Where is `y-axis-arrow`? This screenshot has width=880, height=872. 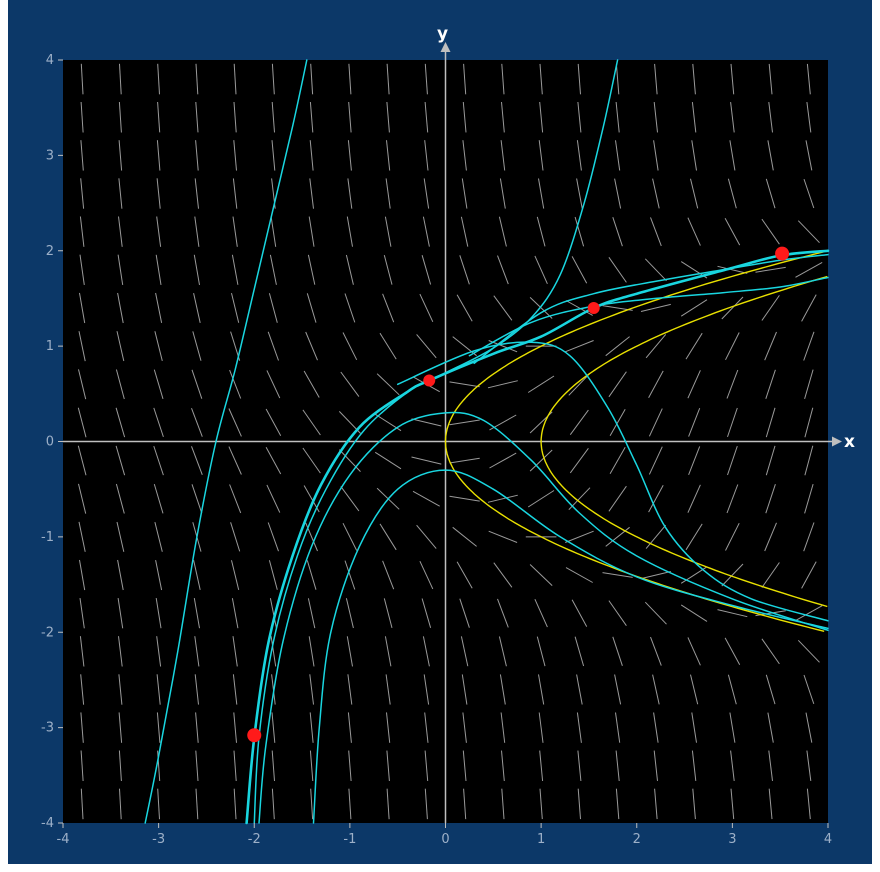 y-axis-arrow is located at coordinates (445, 47).